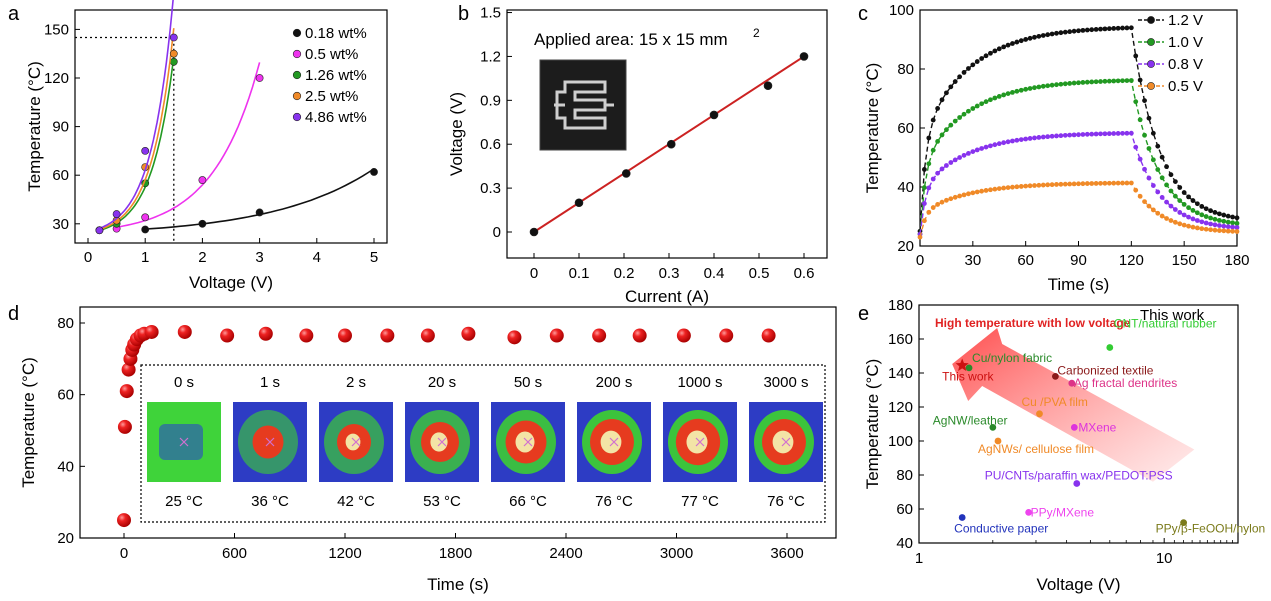 The width and height of the screenshot is (1271, 601). What do you see at coordinates (458, 584) in the screenshot?
I see `x-axis-label: Time (s)` at bounding box center [458, 584].